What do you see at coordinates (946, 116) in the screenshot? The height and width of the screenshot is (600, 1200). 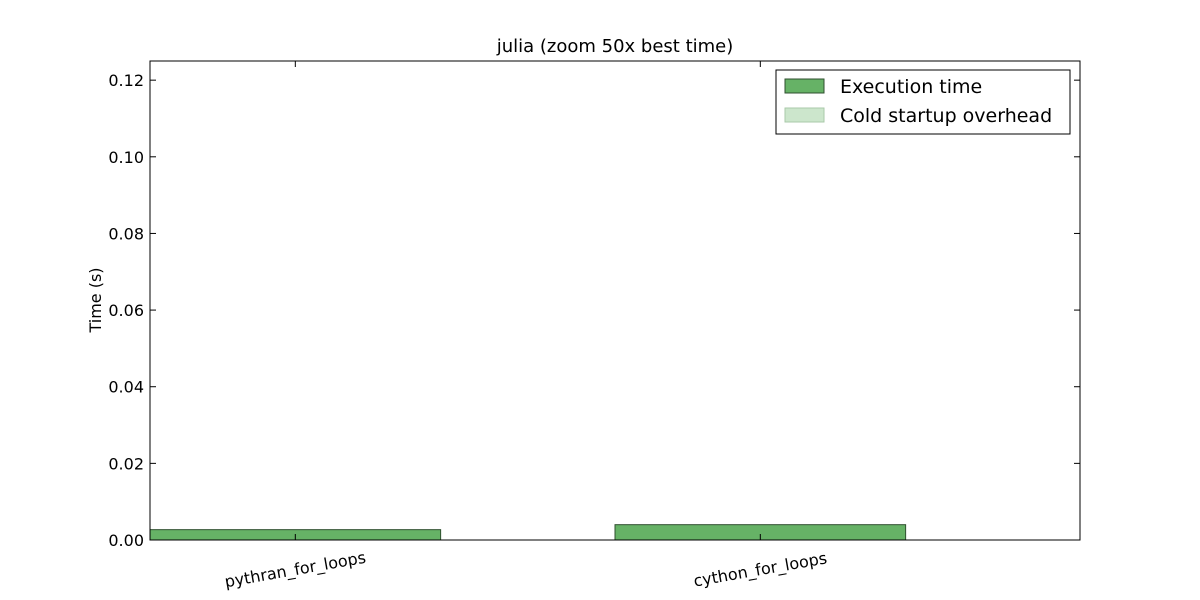 I see `legend-label-cold-startup-overhead: Cold startup overhead` at bounding box center [946, 116].